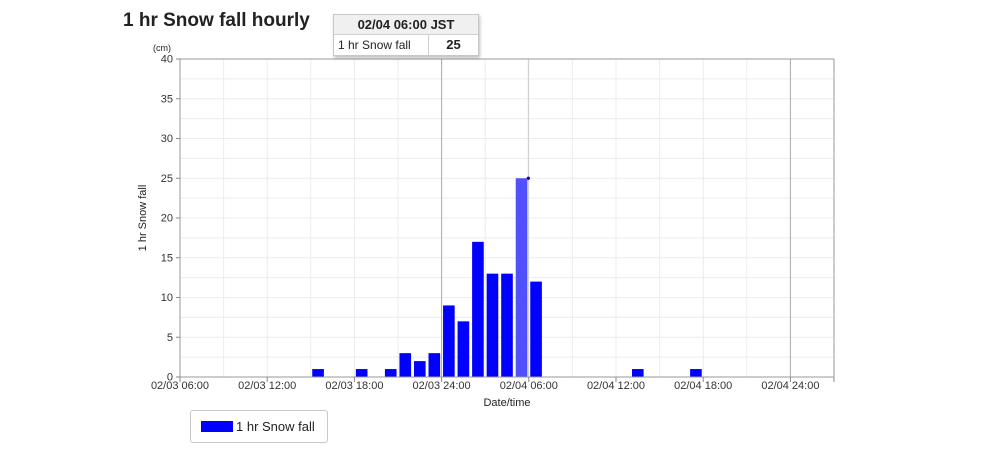  I want to click on chart-title: 1 hr Snow fall hourly, so click(216, 20).